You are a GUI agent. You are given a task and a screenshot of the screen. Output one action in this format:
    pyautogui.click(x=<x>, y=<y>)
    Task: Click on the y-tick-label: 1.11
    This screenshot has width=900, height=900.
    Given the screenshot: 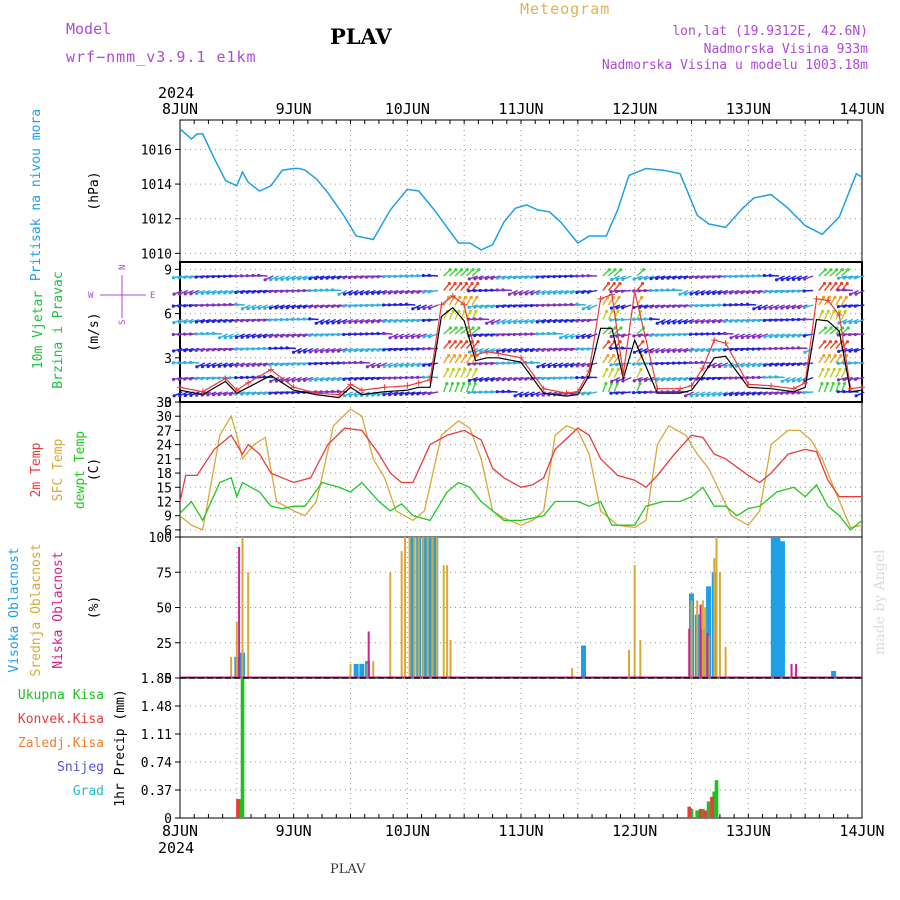 What is the action you would take?
    pyautogui.click(x=156, y=735)
    